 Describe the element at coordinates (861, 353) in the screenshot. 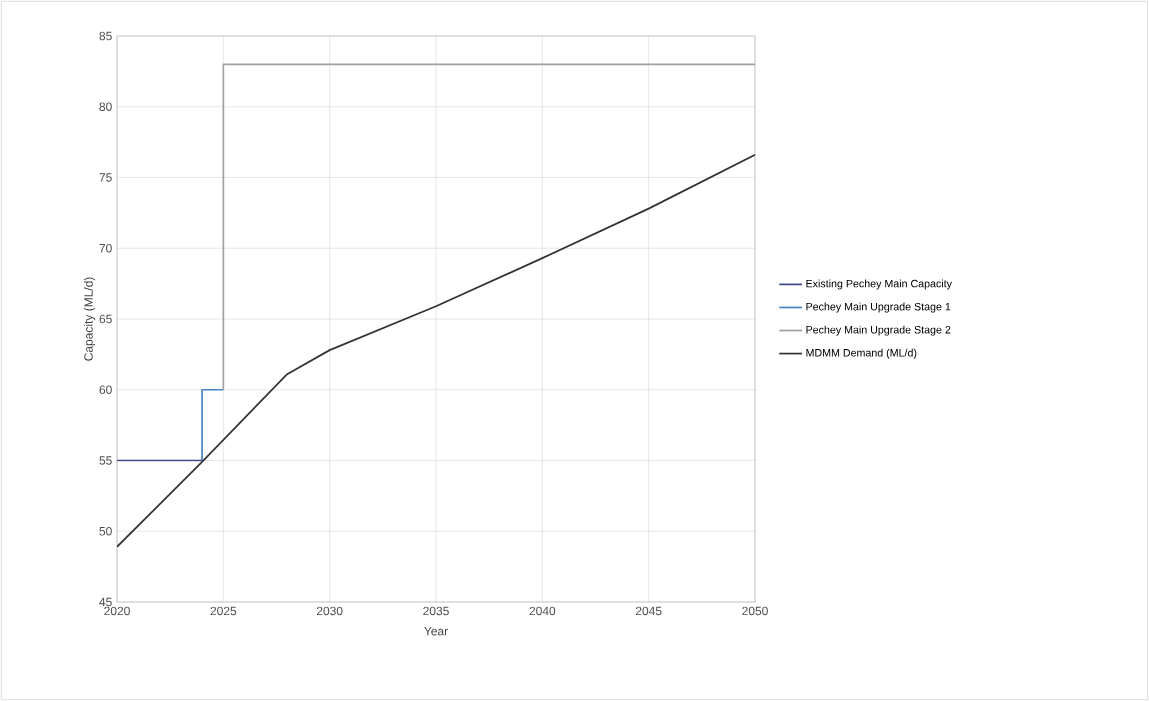

I see `legend-label: MDMM Demand (ML/d)` at that location.